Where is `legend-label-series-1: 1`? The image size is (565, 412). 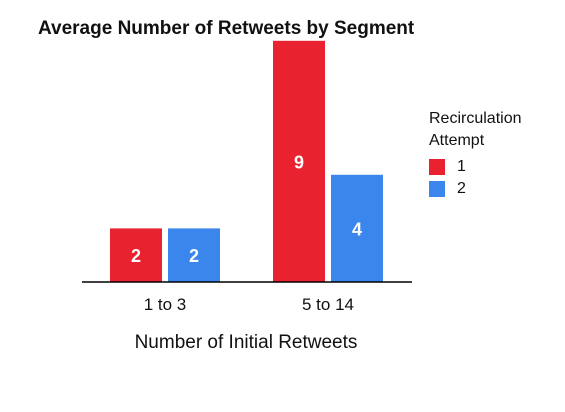
legend-label-series-1: 1 is located at coordinates (461, 166).